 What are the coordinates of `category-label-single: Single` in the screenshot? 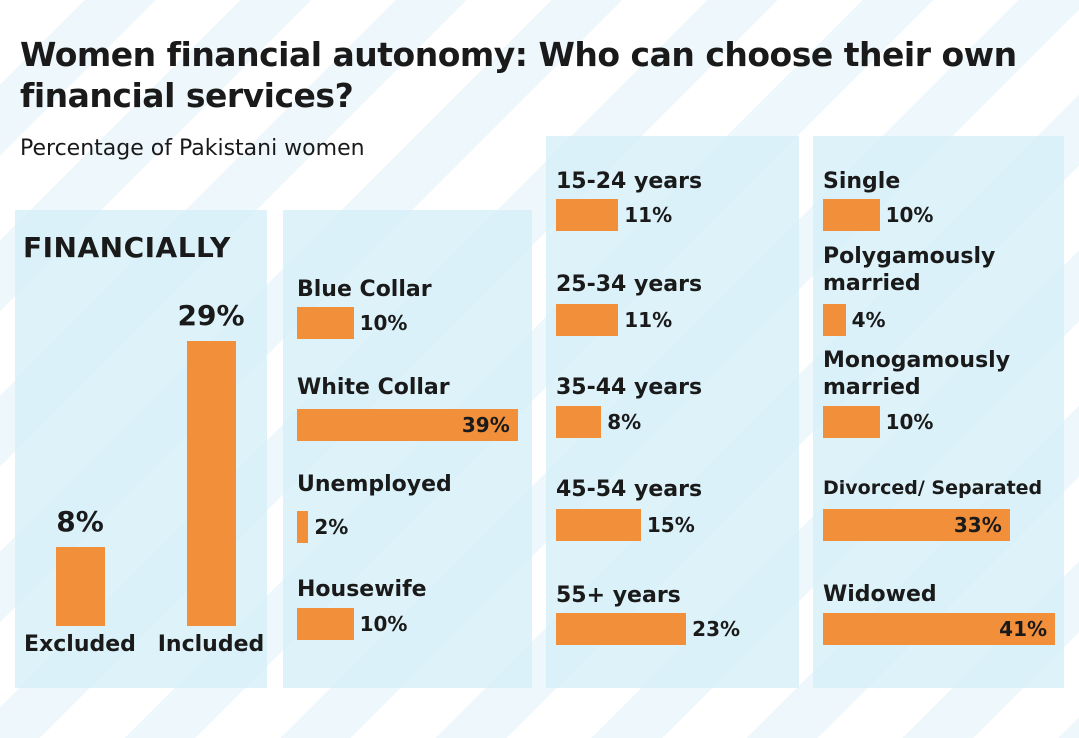 It's located at (862, 181).